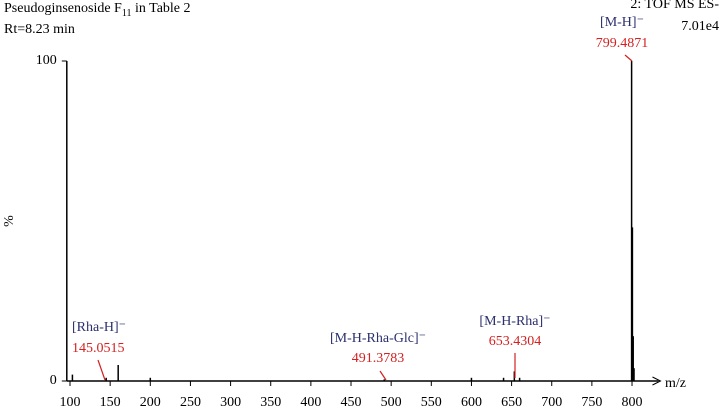 This screenshot has height=415, width=721. I want to click on x-tick-label: 400, so click(310, 402).